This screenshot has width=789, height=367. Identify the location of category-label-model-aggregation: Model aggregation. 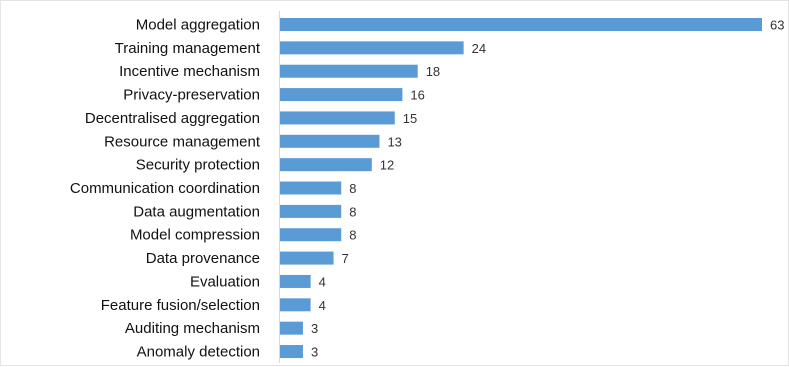
(198, 25).